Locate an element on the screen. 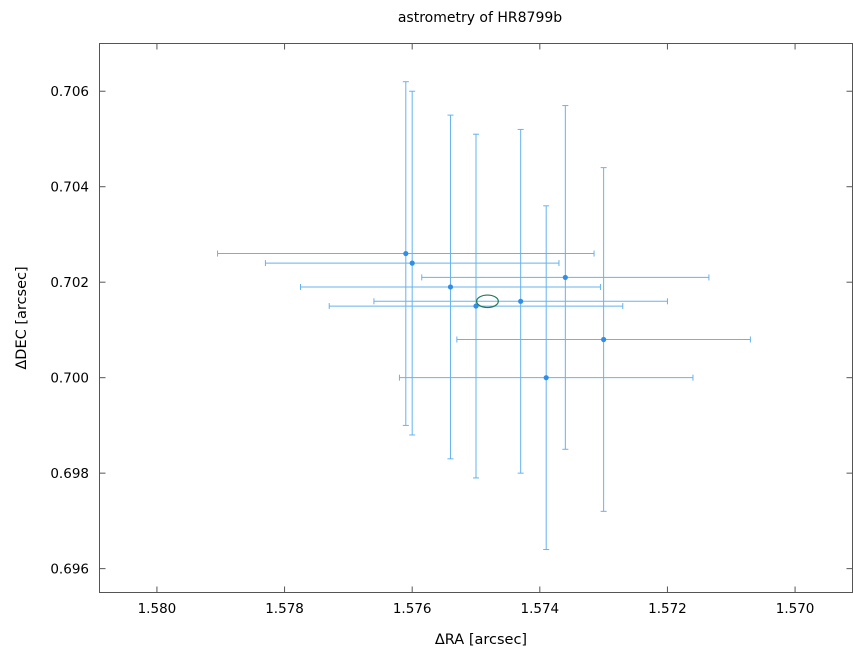  x-tick-label: 1.574 is located at coordinates (539, 609).